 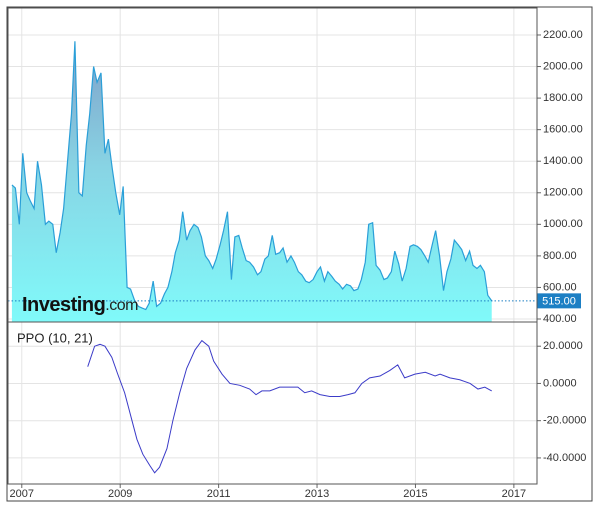 I want to click on x-tick-label: 2013, so click(x=317, y=494).